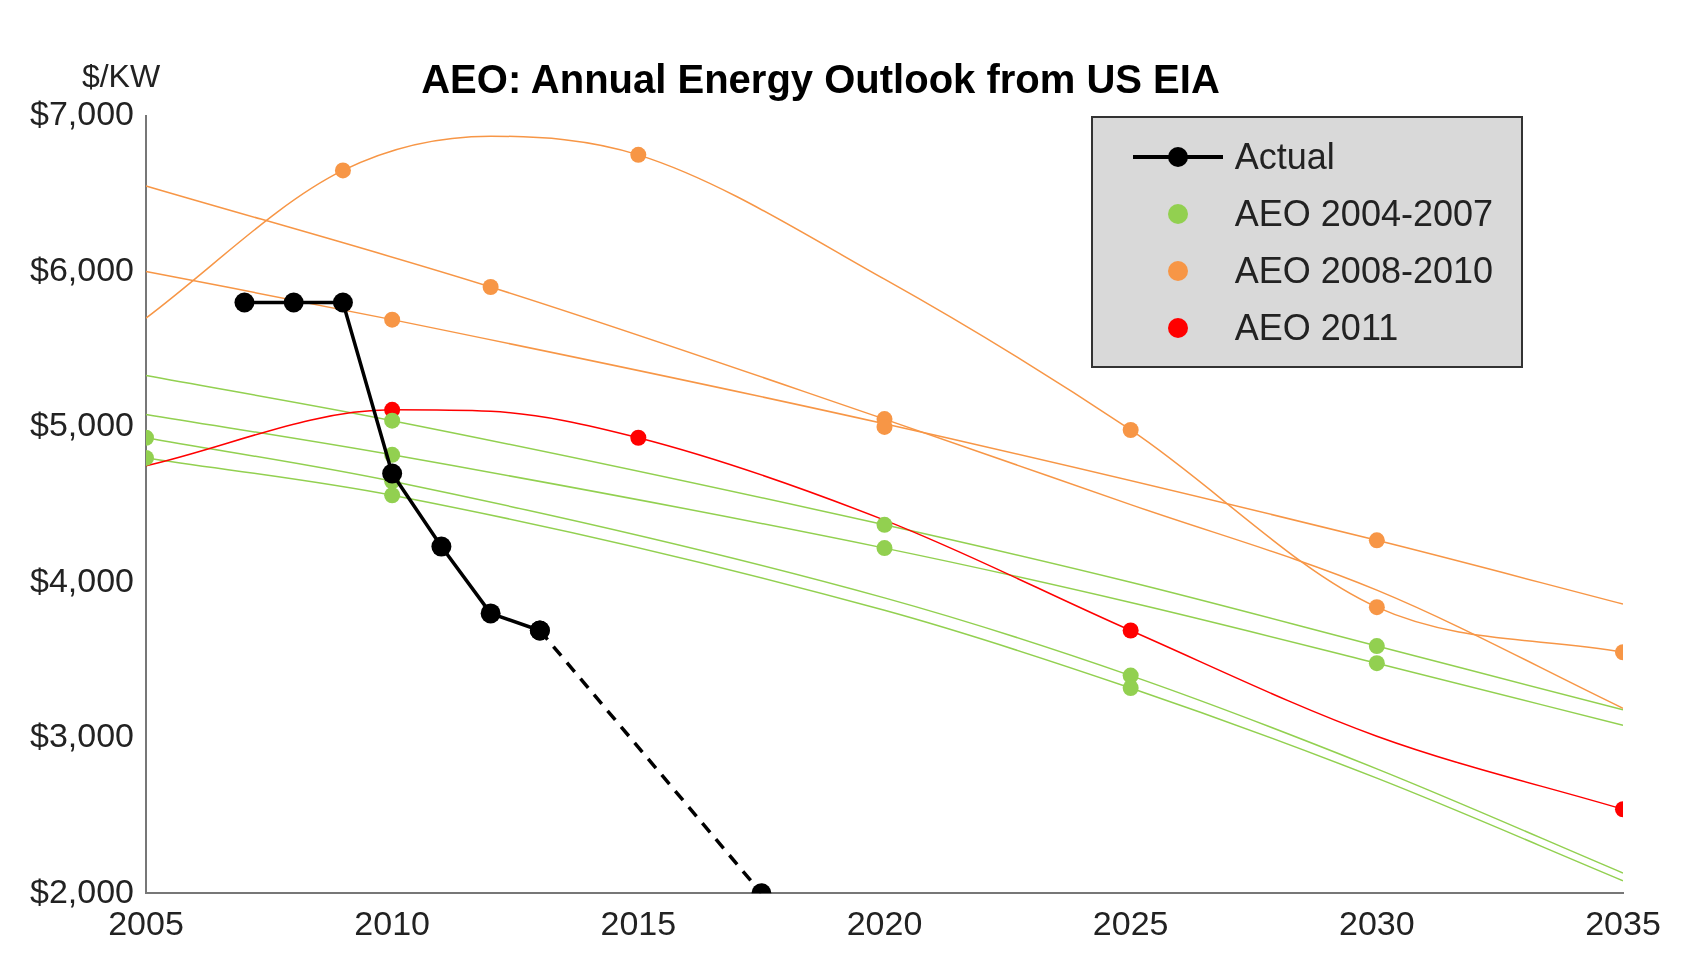  Describe the element at coordinates (81, 579) in the screenshot. I see `y-tick-label: $4,000` at that location.